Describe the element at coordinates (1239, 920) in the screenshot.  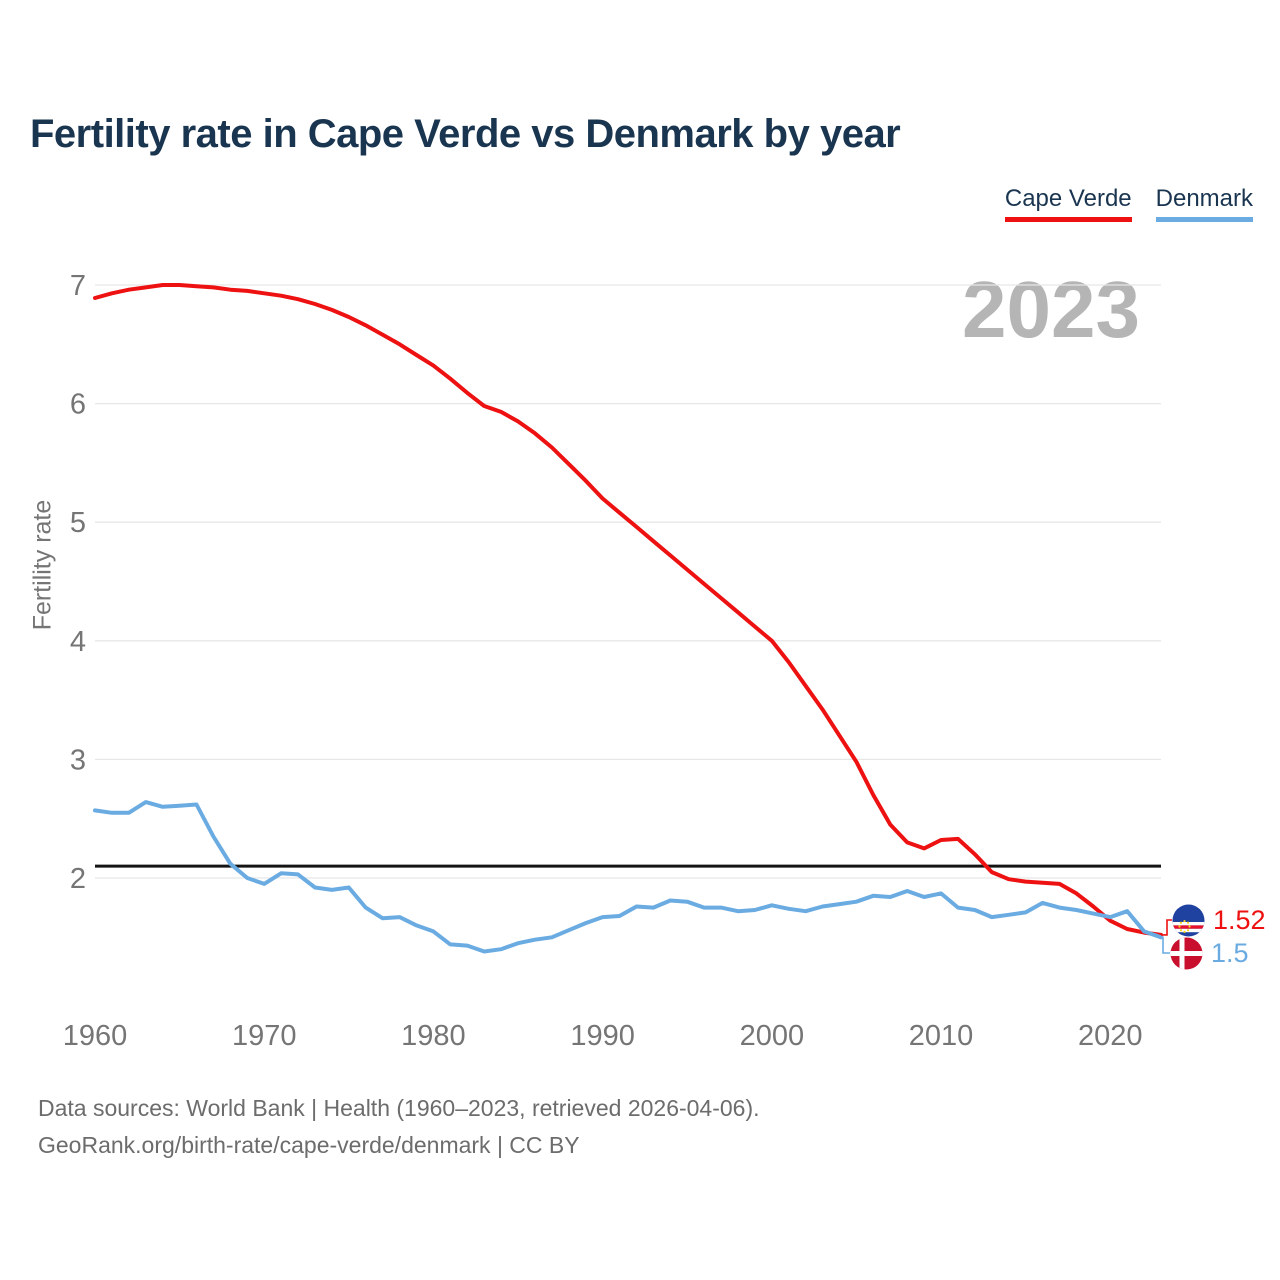
I see `end-value-cape-verde: 1.52` at that location.